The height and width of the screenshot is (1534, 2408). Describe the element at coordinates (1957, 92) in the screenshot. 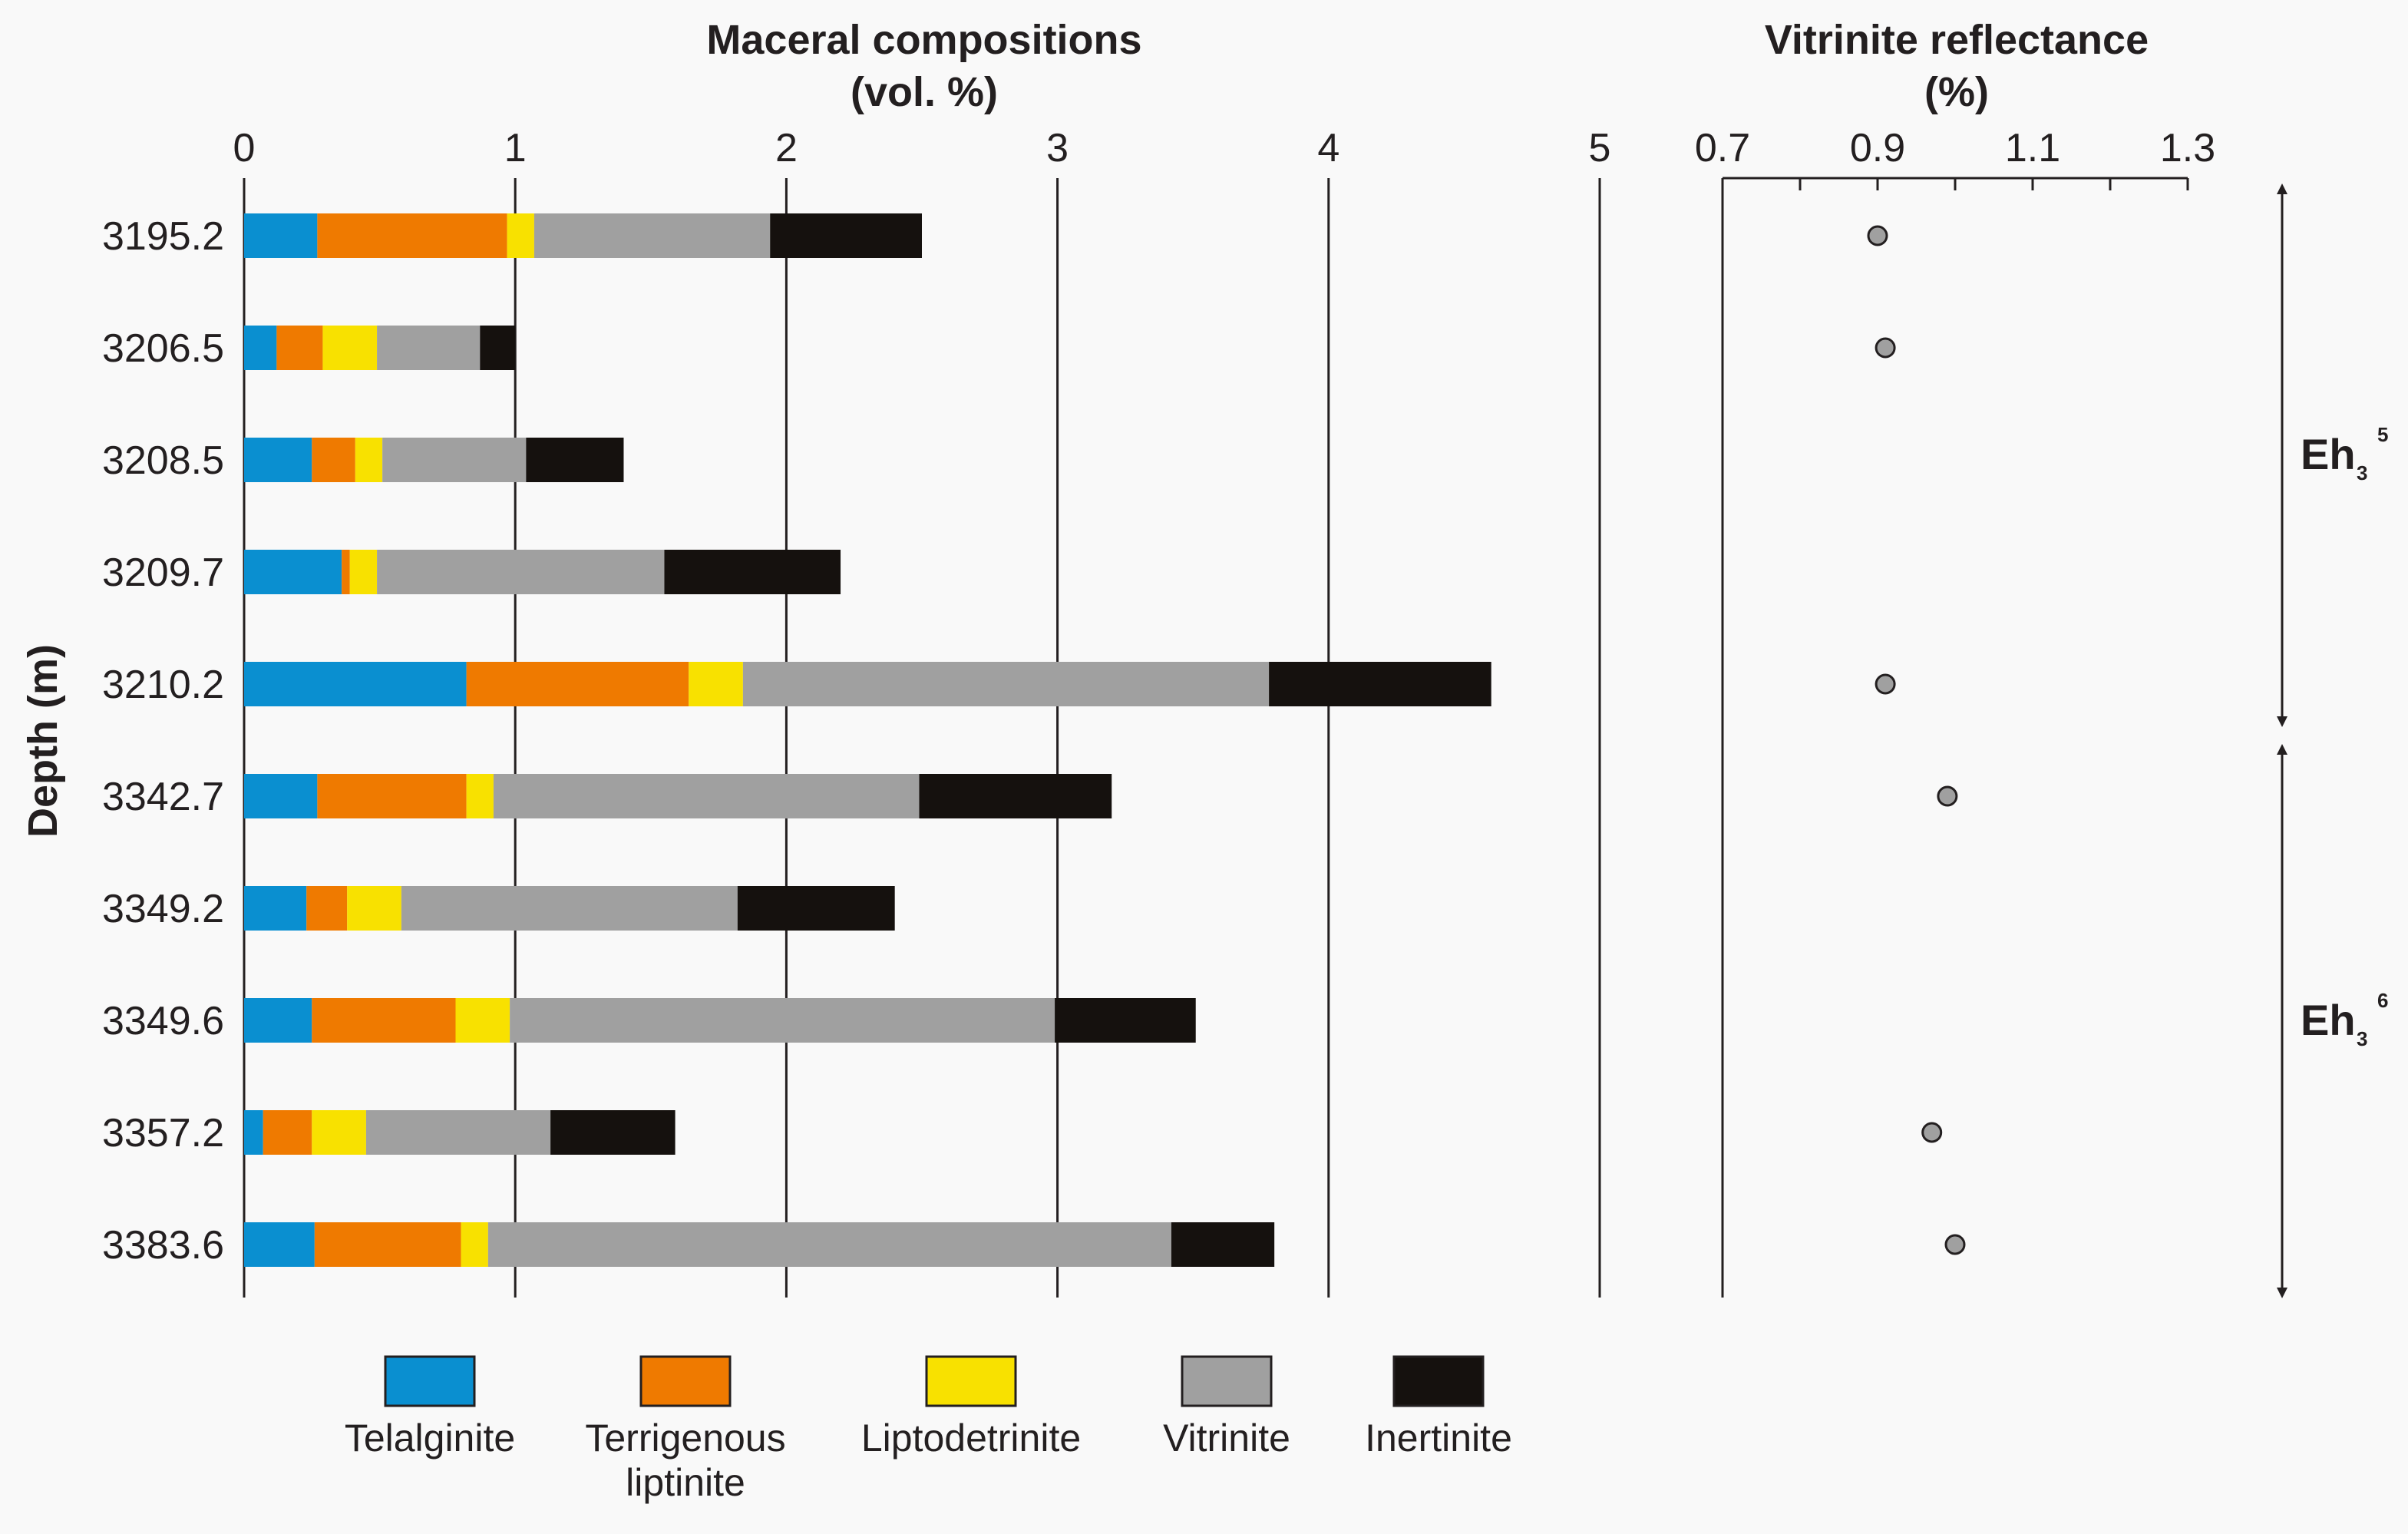

I see `reflectance-chart-unit: (%)` at that location.